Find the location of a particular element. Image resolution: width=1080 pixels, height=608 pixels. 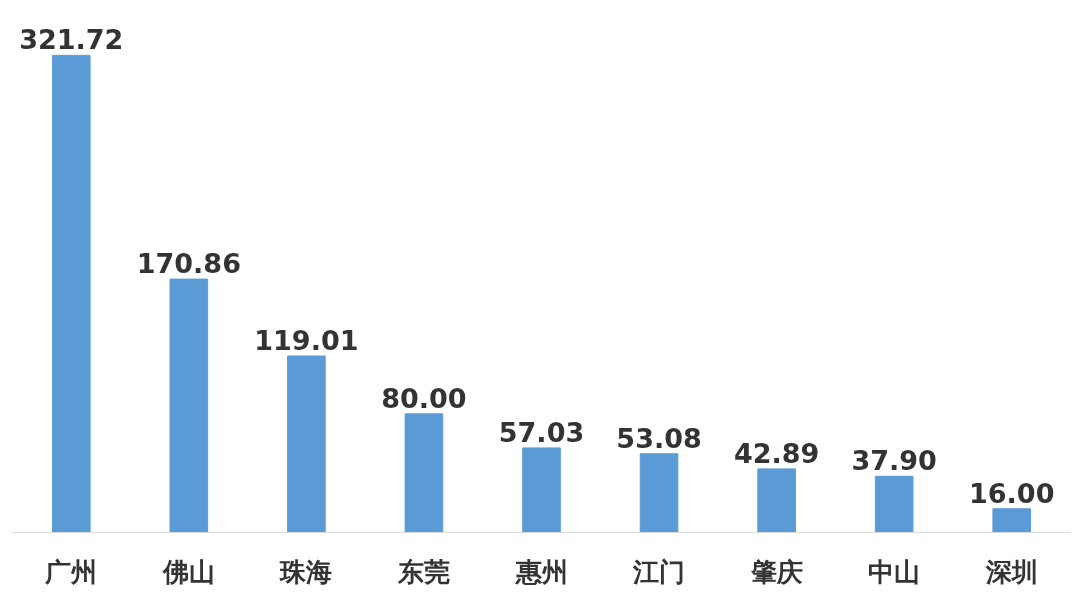

x-tick-label: 江门 is located at coordinates (659, 571).